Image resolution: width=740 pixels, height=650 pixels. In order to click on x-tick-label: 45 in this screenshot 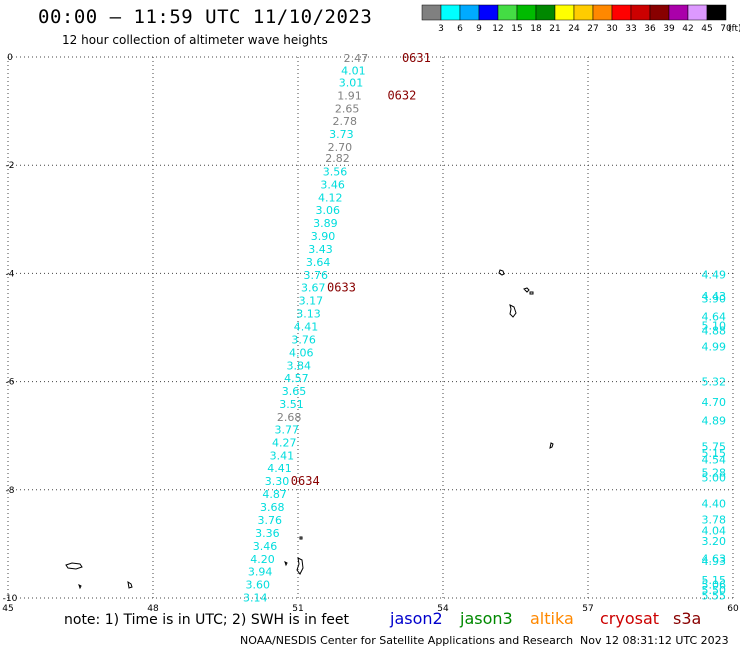, I will do `click(7, 609)`.